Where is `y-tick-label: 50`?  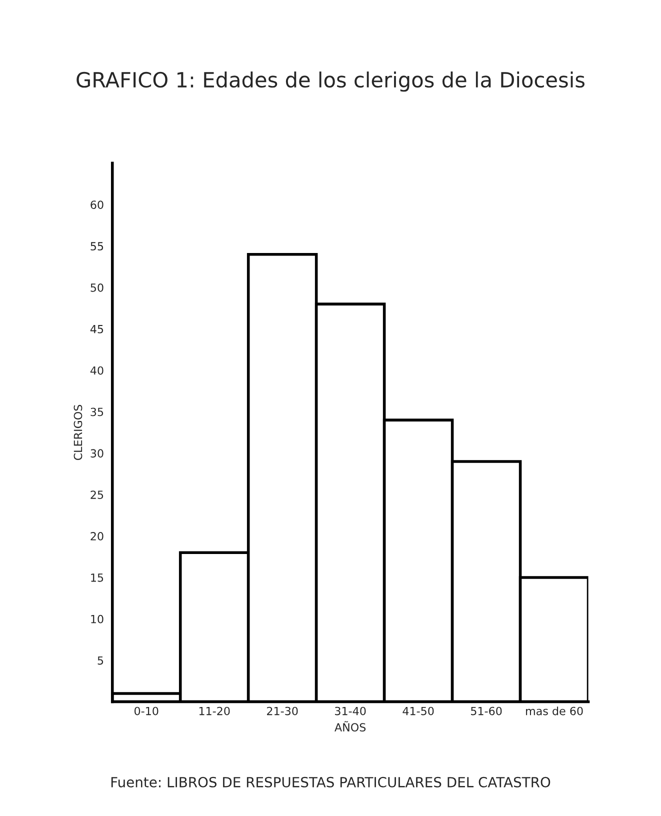
y-tick-label: 50 is located at coordinates (97, 287).